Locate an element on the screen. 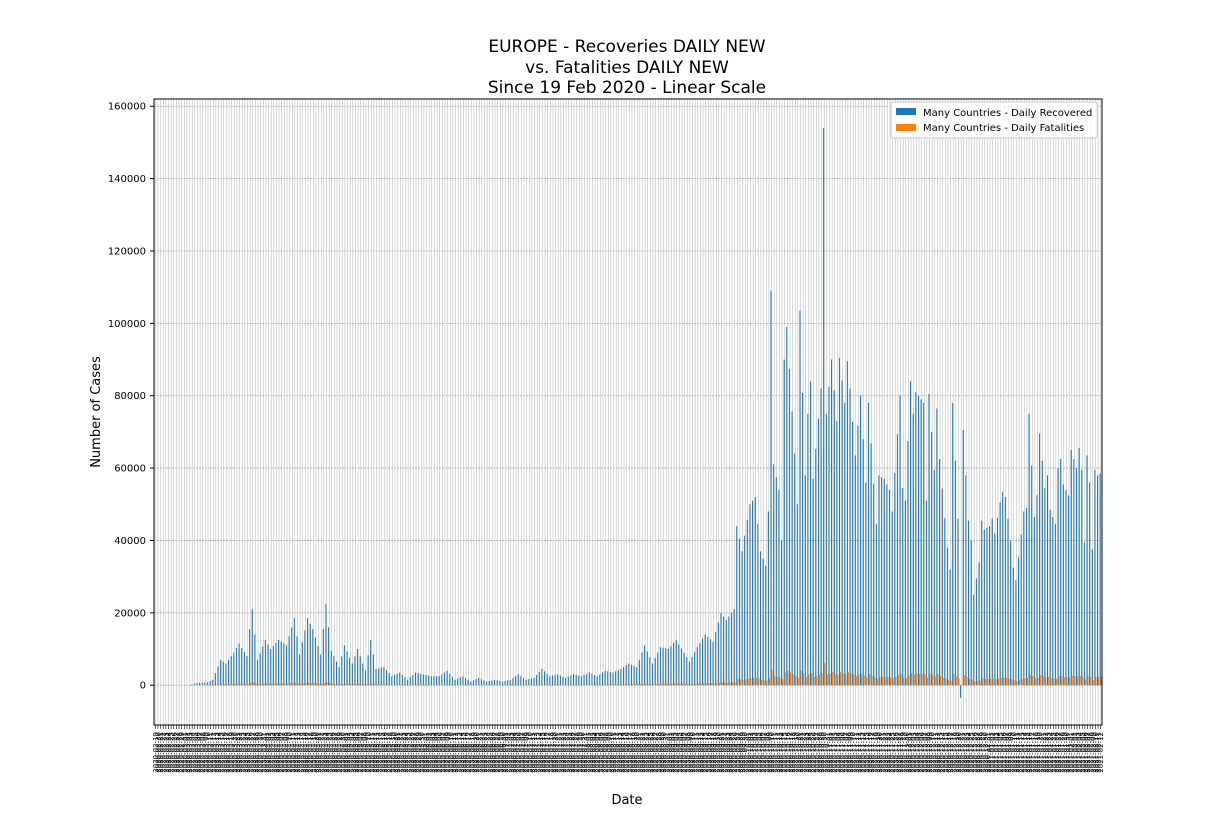  x-tick-label: 2020-04-21 is located at coordinates (319, 752).